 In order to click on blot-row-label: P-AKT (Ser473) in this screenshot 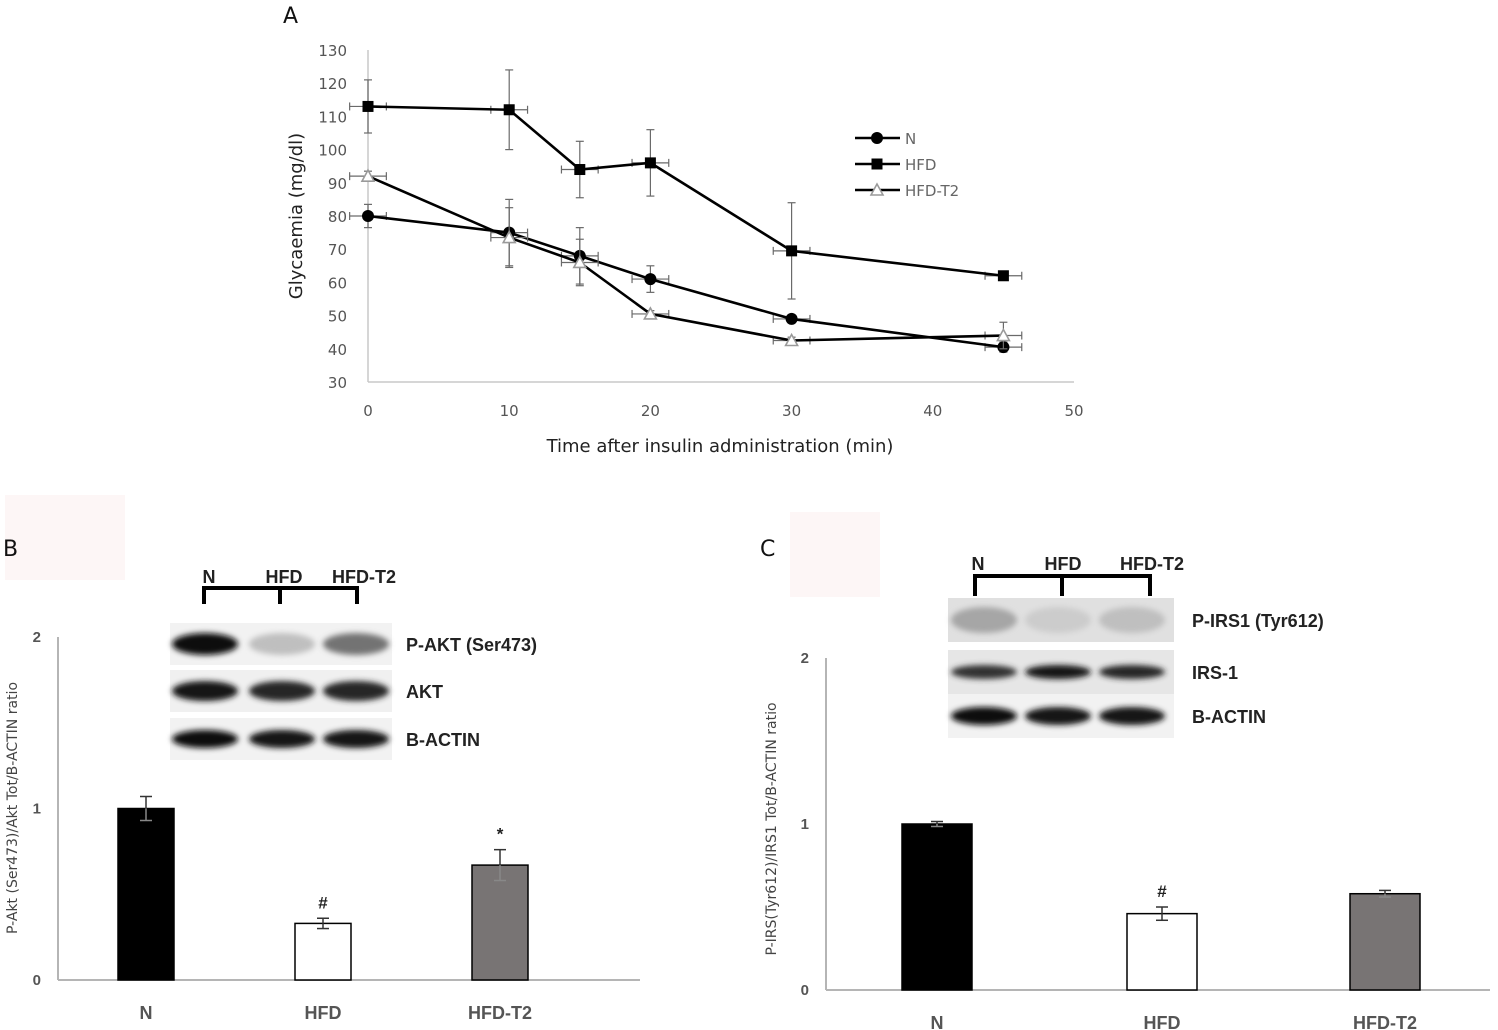, I will do `click(471, 645)`.